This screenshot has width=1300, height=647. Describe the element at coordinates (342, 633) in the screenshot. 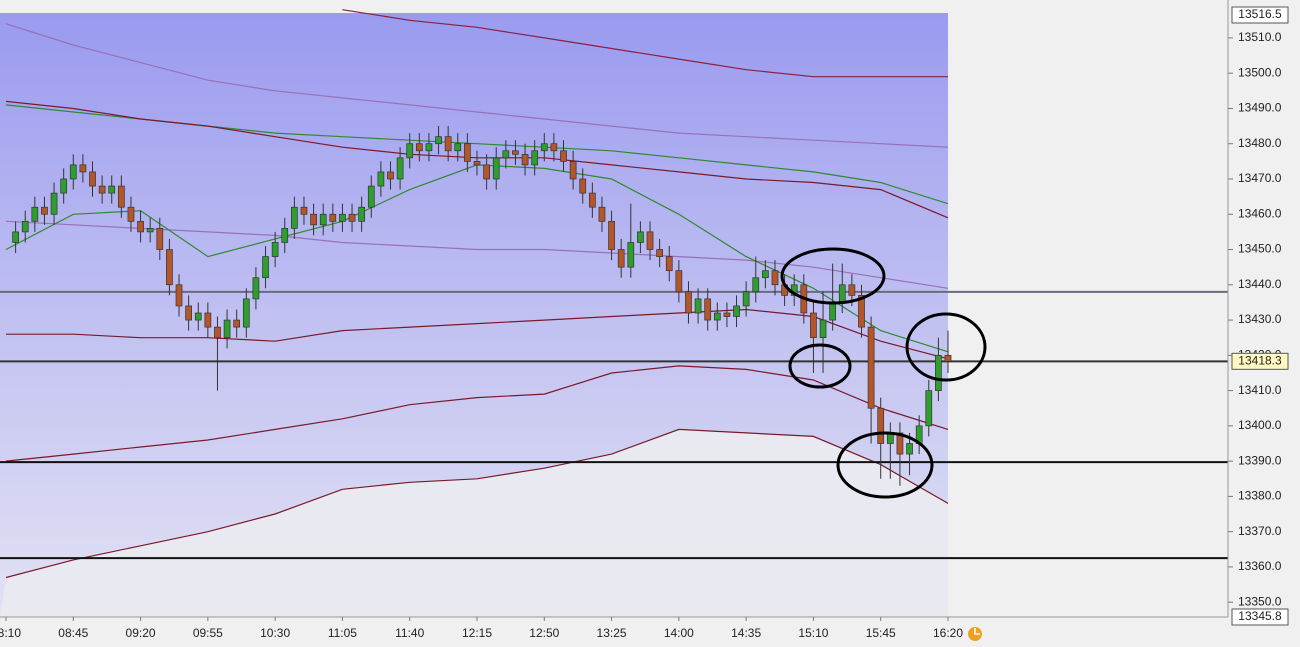

I see `x-tick-label: 11:05` at that location.